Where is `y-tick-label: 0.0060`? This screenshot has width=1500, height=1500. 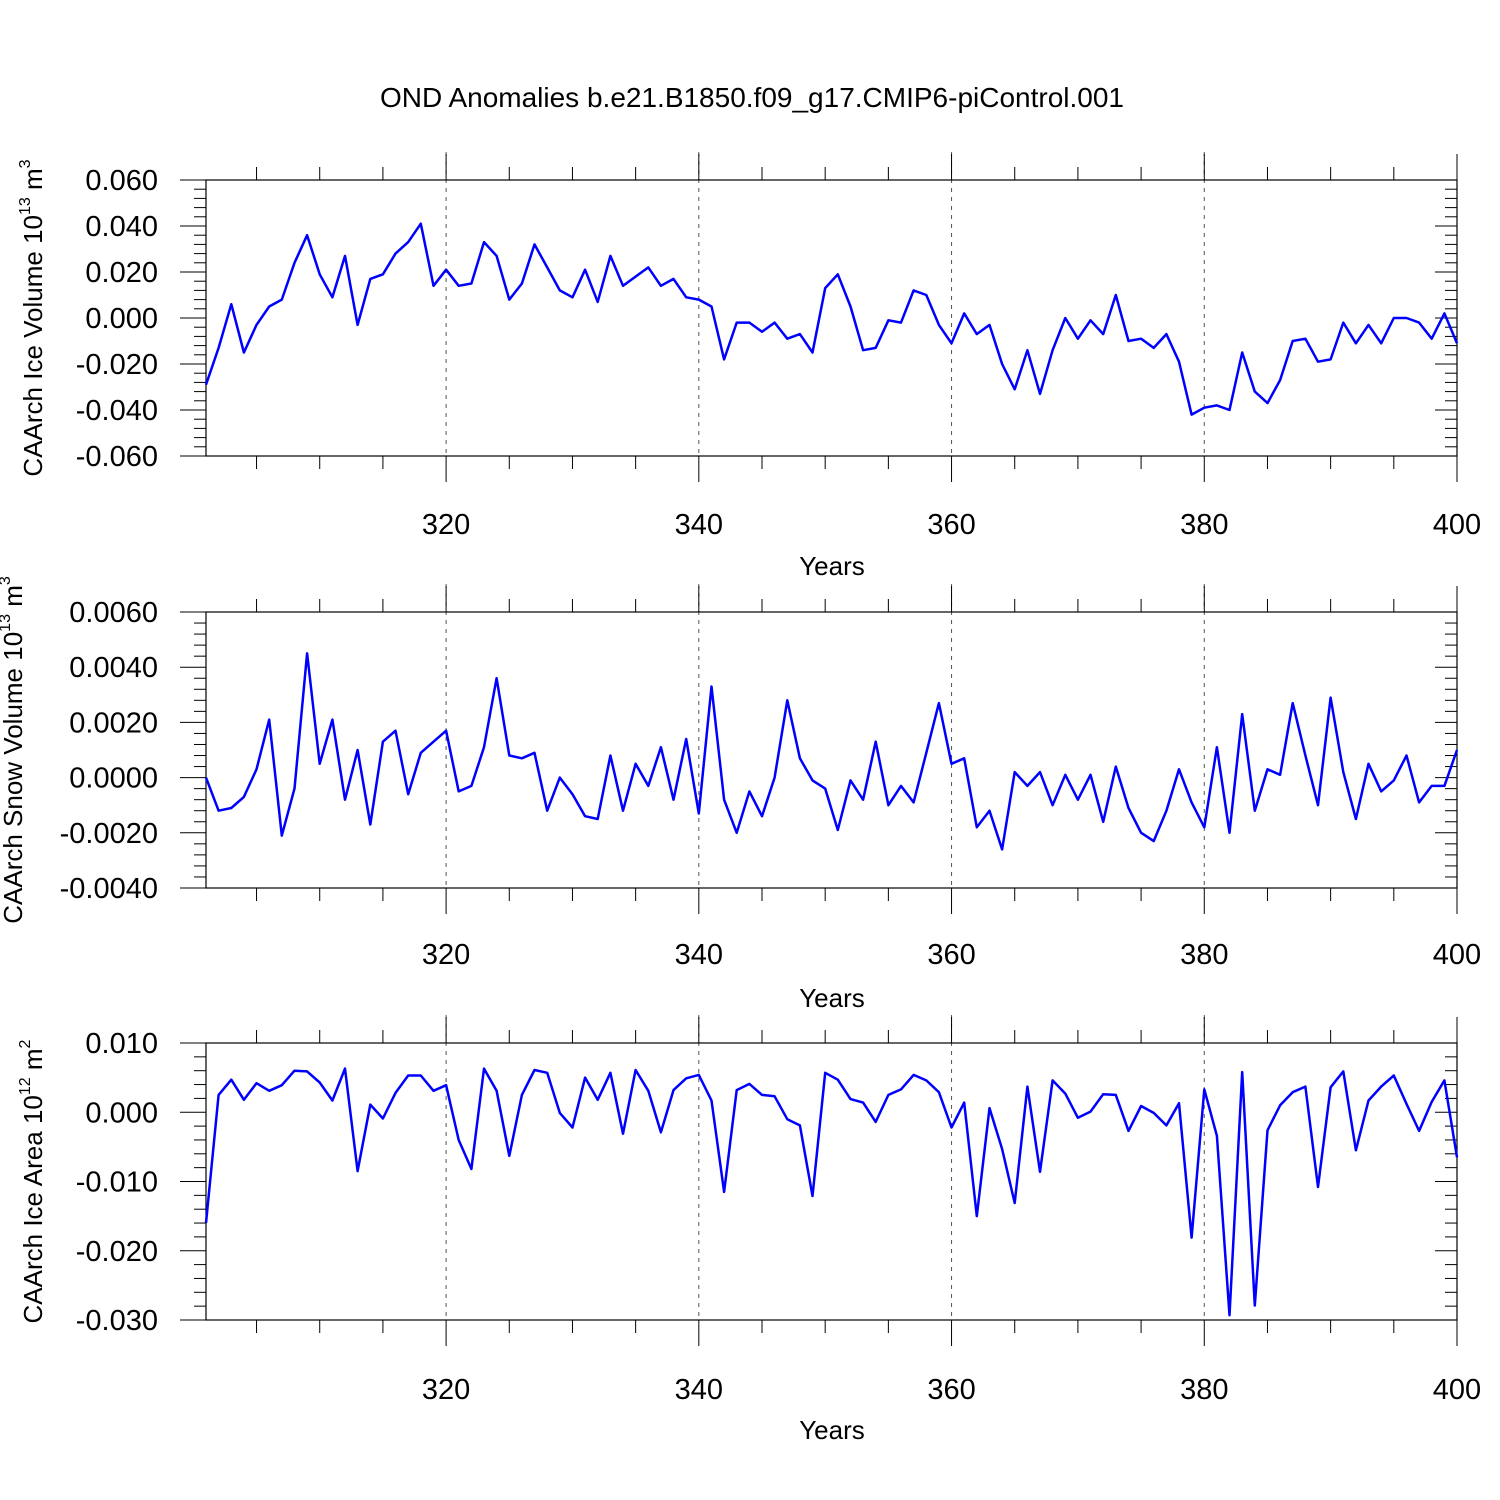 y-tick-label: 0.0060 is located at coordinates (113, 613).